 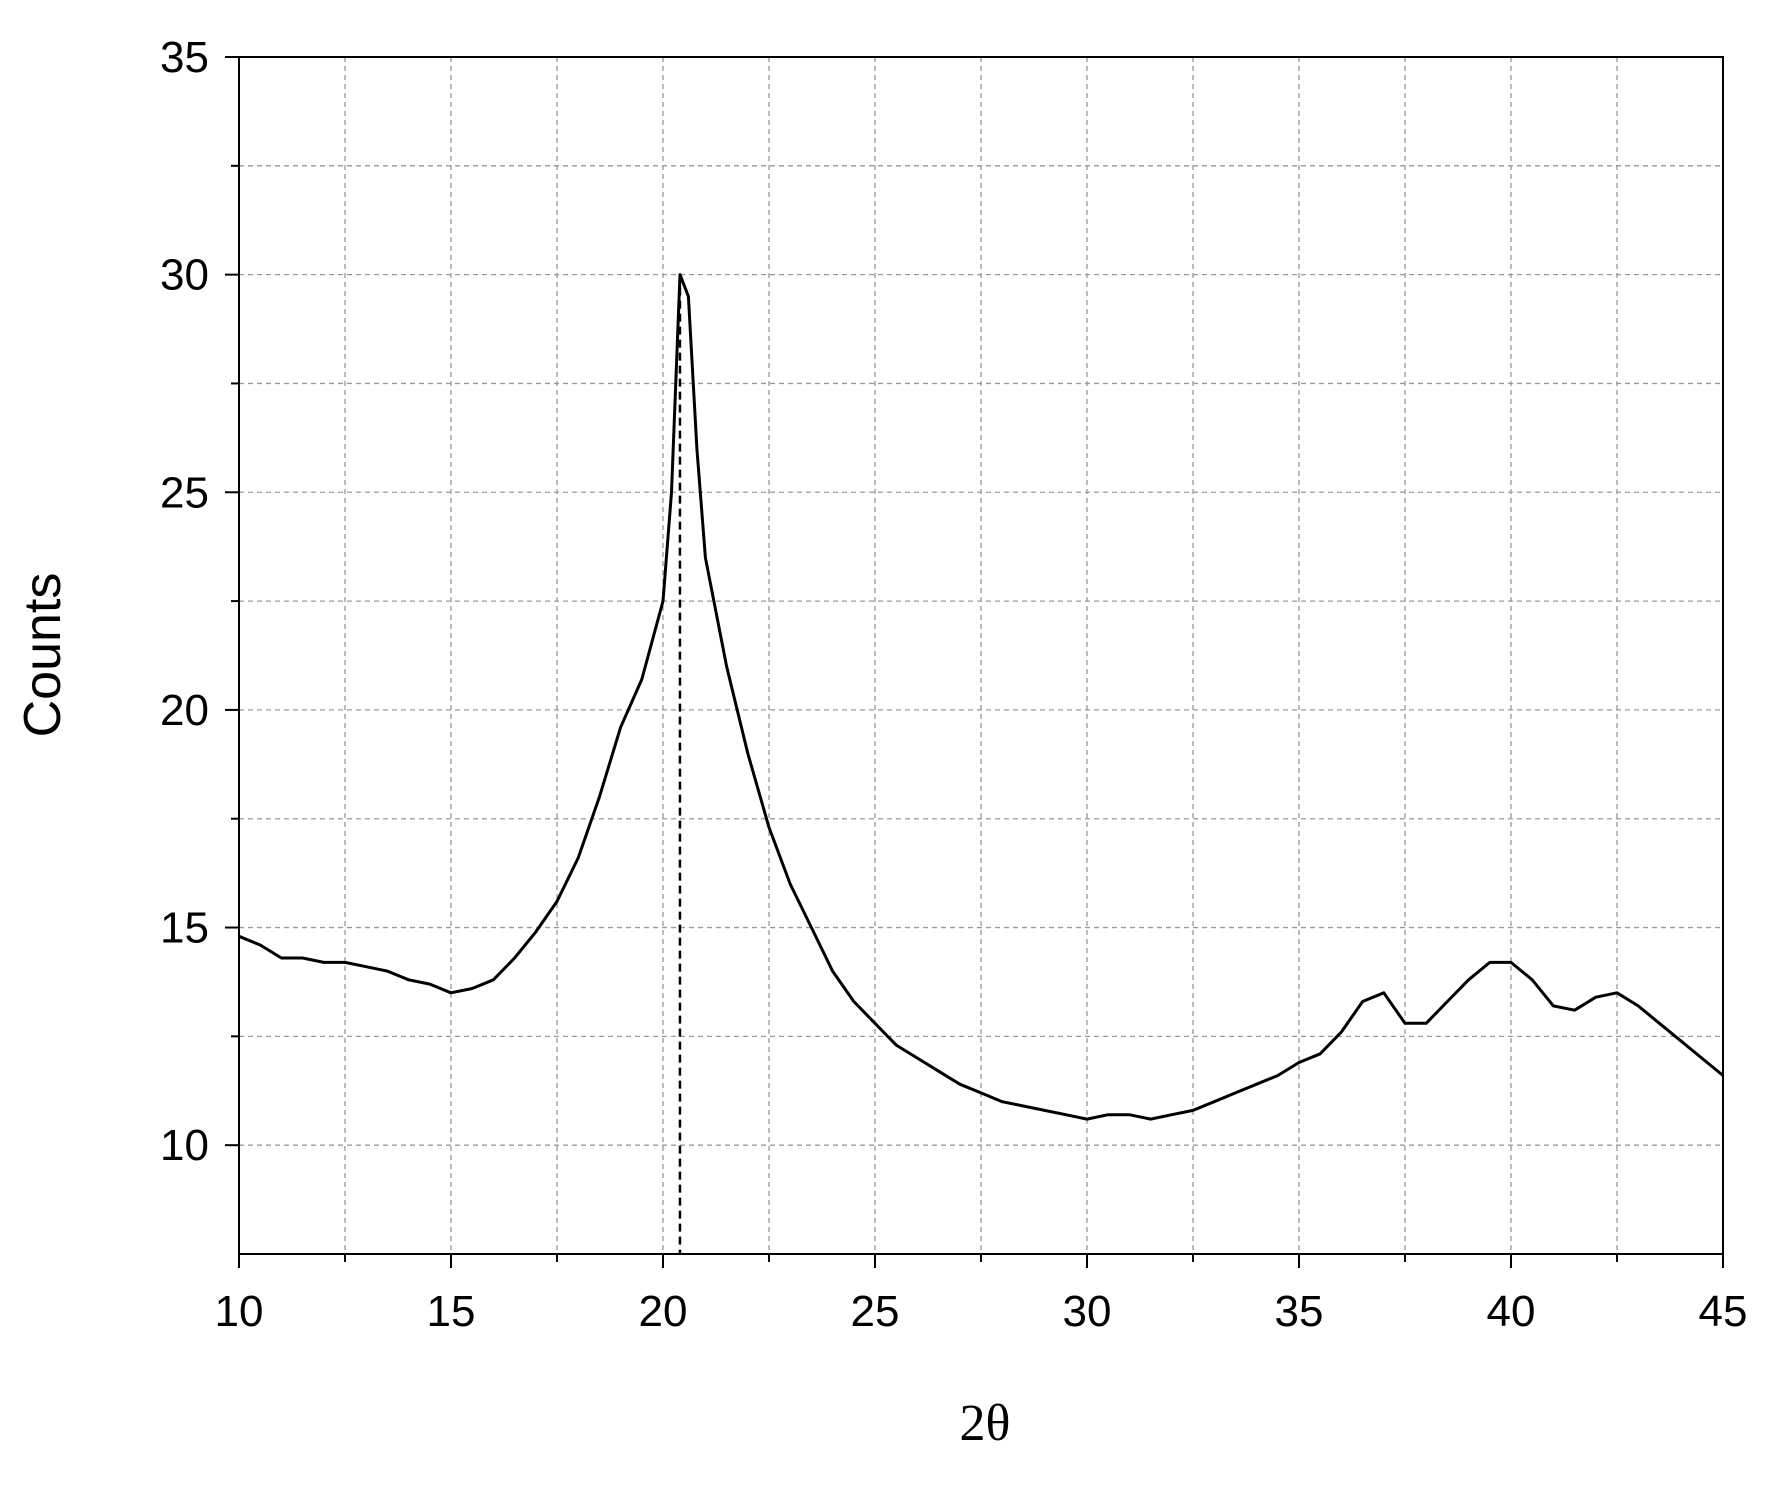 What do you see at coordinates (1299, 1311) in the screenshot?
I see `x-tick-label: 35` at bounding box center [1299, 1311].